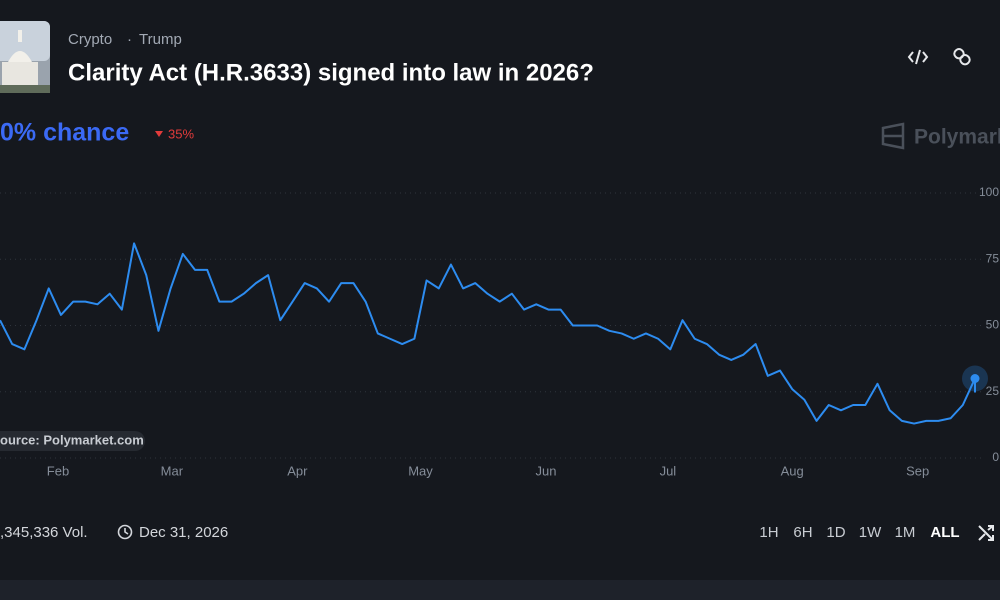 This screenshot has width=1000, height=600. Describe the element at coordinates (944, 532) in the screenshot. I see `range-button: ALL` at that location.